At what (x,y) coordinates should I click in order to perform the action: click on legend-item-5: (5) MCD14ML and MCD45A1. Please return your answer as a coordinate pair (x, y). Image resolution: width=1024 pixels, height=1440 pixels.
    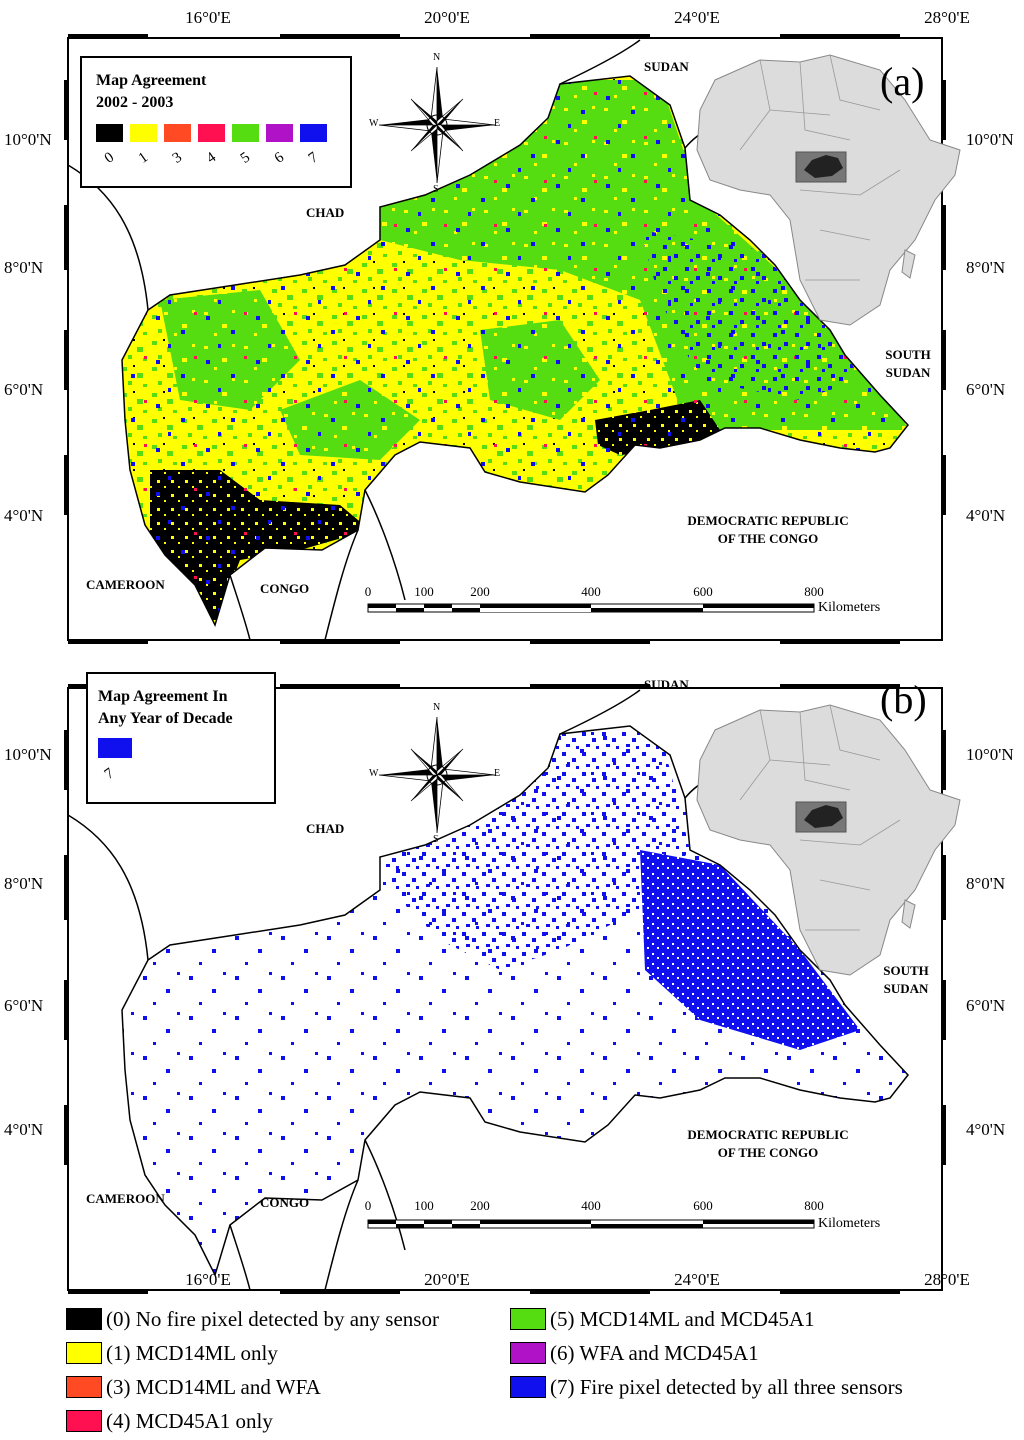
    Looking at the image, I should click on (662, 1319).